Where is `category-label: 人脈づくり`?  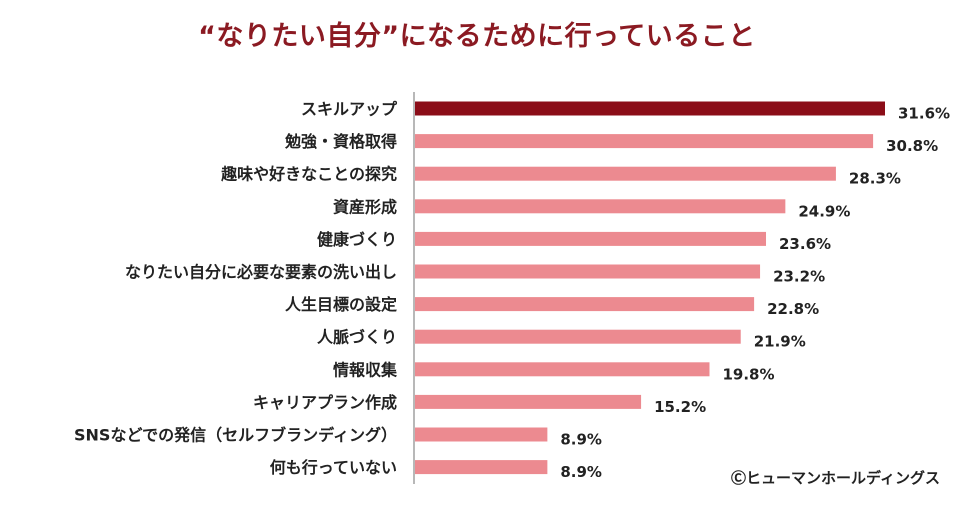
category-label: 人脈づくり is located at coordinates (357, 337).